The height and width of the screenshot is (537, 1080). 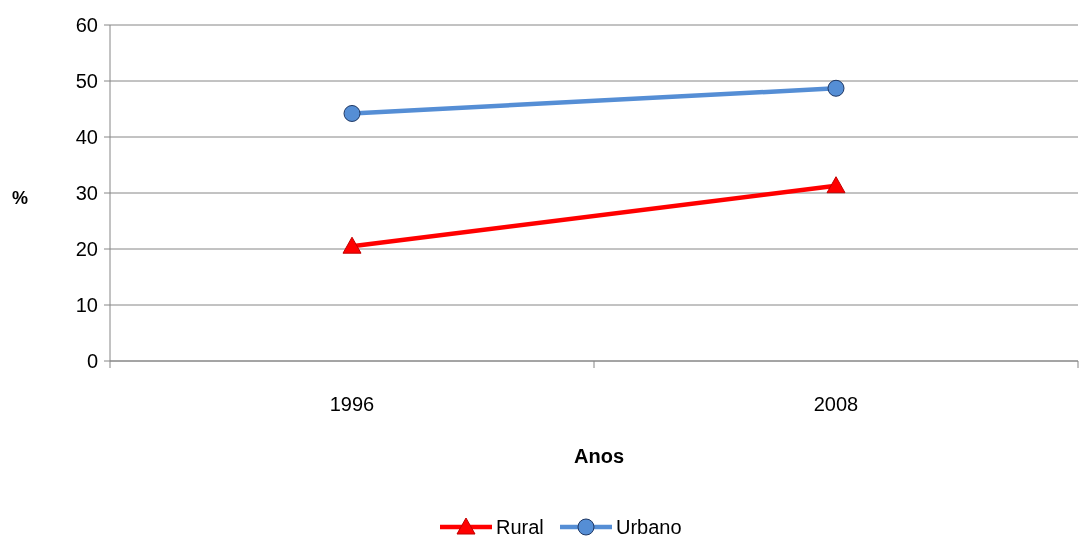 I want to click on y-tick-label: 10, so click(x=86, y=305).